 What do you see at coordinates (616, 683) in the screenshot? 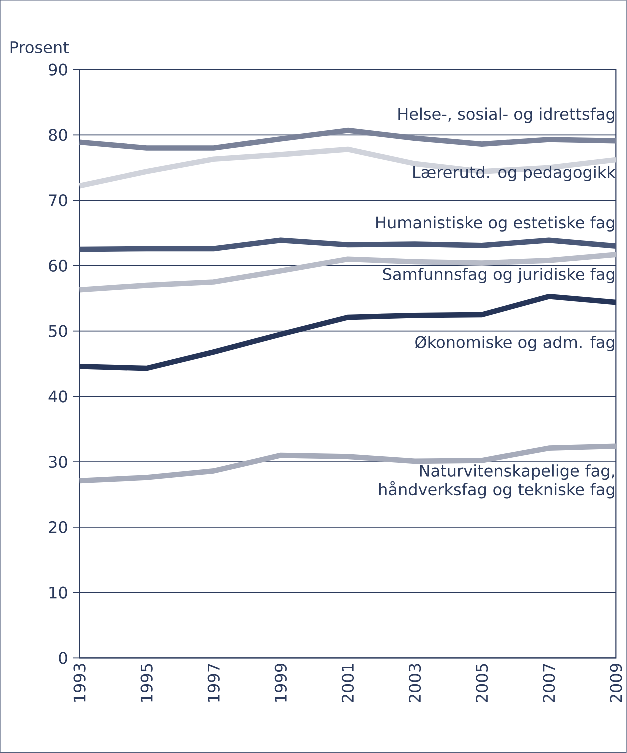
I see `x-tick-label: 2009` at bounding box center [616, 683].